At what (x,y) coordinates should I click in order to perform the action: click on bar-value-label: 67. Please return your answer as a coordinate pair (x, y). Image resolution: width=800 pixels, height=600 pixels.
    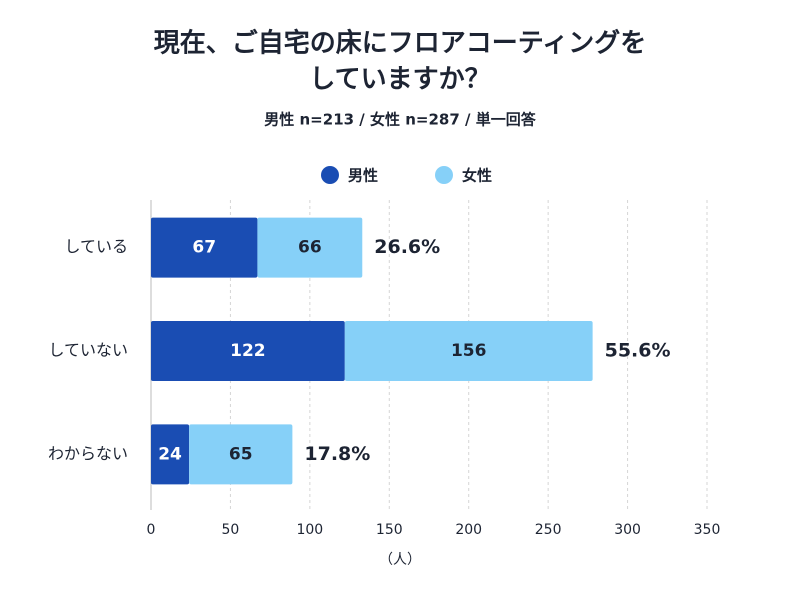
    Looking at the image, I should click on (204, 248).